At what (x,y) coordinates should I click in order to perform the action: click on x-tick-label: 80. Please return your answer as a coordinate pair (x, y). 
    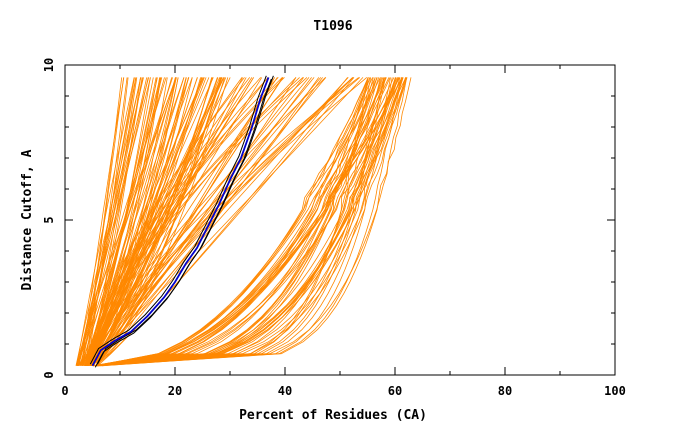
    Looking at the image, I should click on (505, 391).